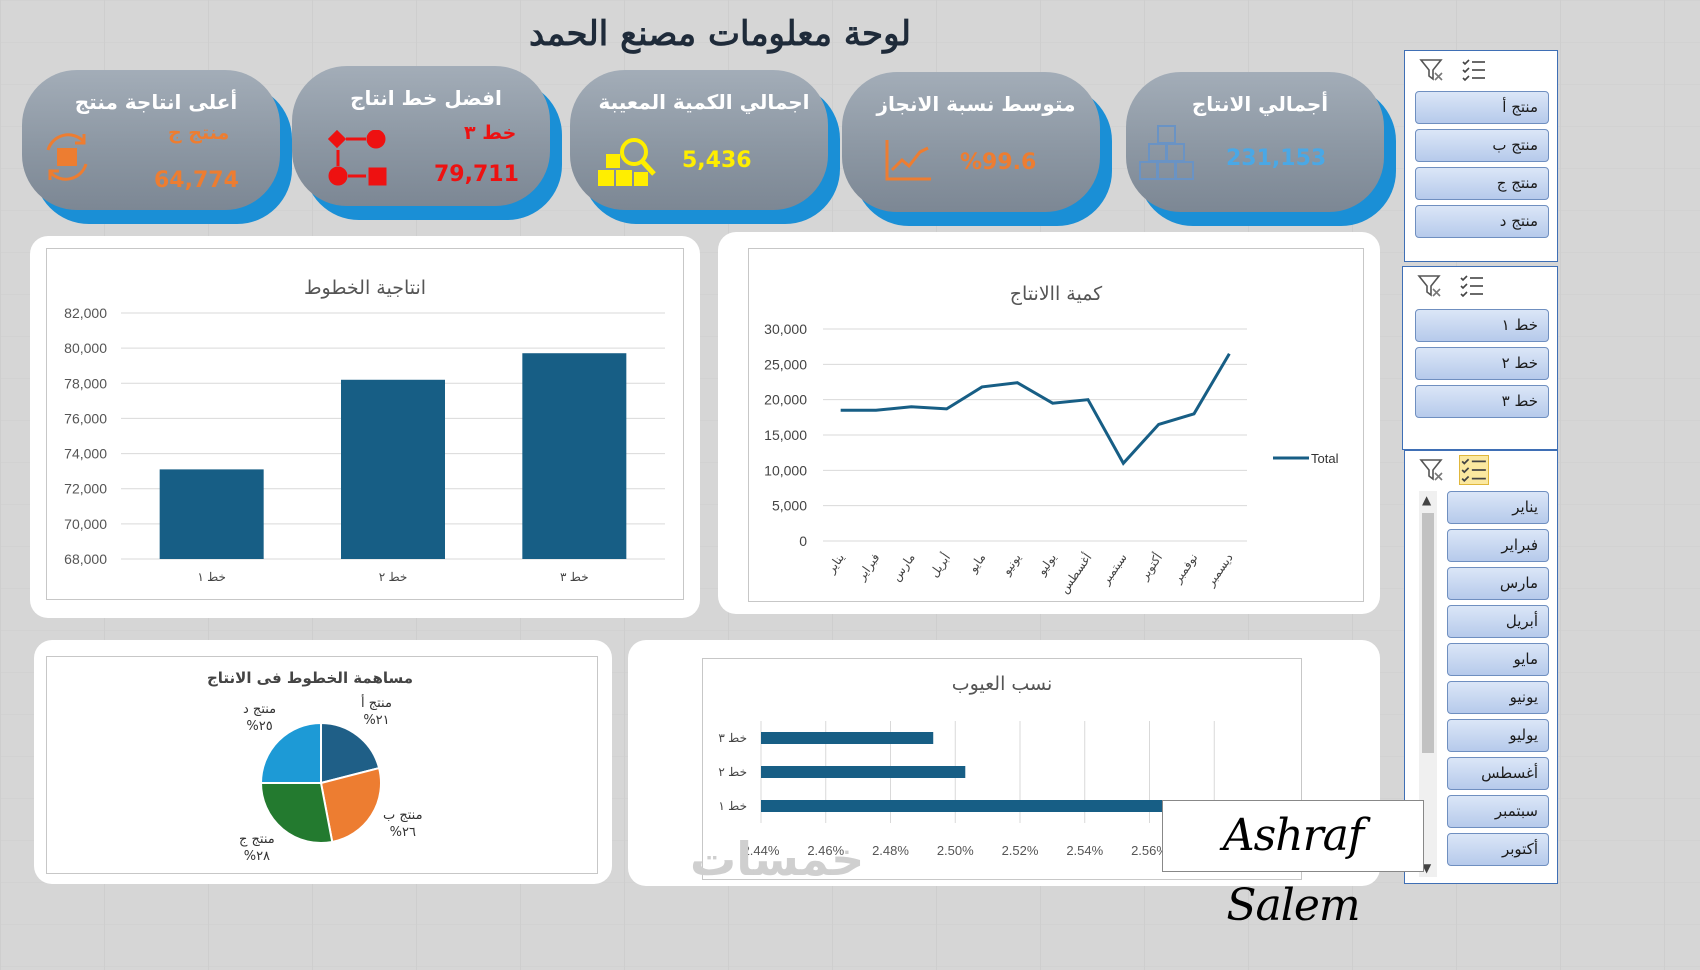 The height and width of the screenshot is (970, 1700). What do you see at coordinates (1482, 221) in the screenshot?
I see `slicer-item-product-d: منتج د` at bounding box center [1482, 221].